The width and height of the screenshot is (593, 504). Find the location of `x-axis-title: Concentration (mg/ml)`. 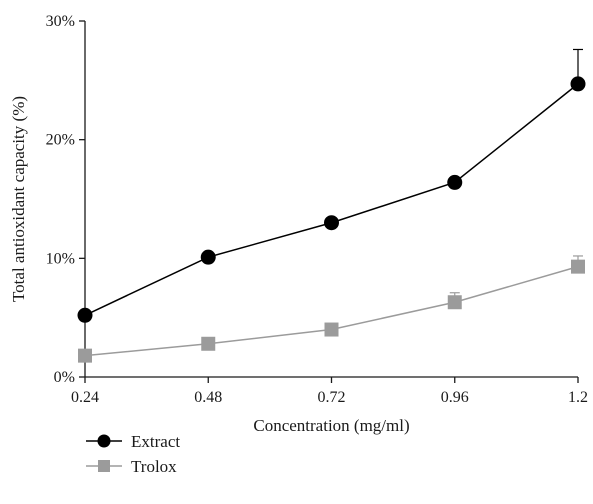

x-axis-title: Concentration (mg/ml) is located at coordinates (331, 425).